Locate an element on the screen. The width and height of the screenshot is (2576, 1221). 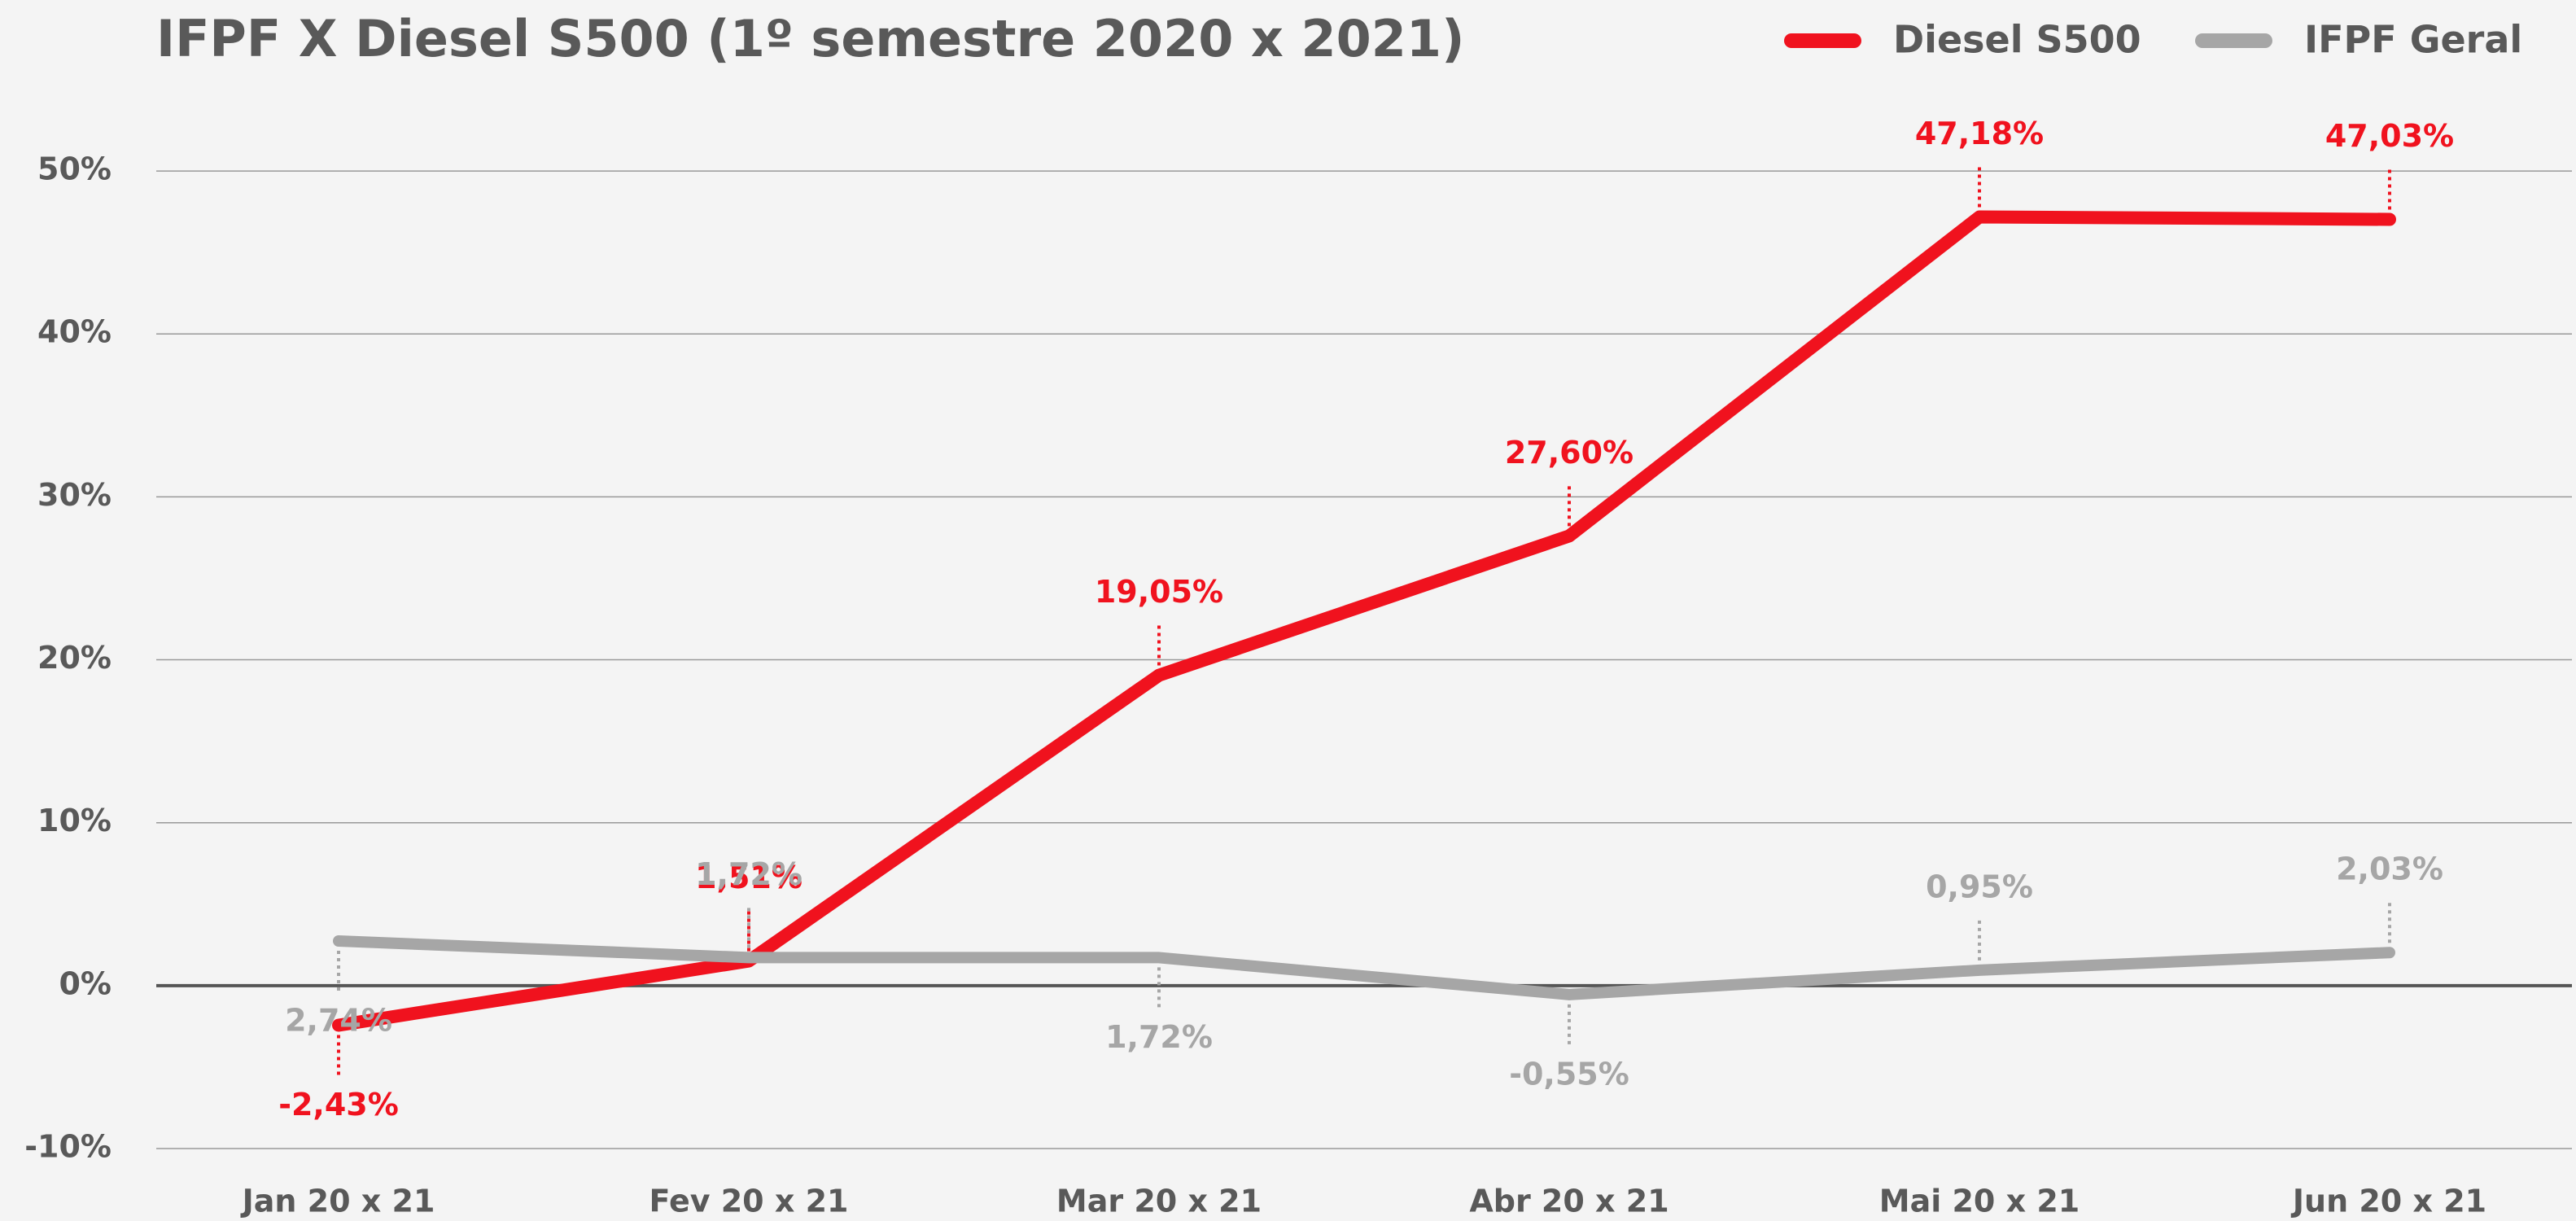
y-tick-label: 0% is located at coordinates (85, 983).